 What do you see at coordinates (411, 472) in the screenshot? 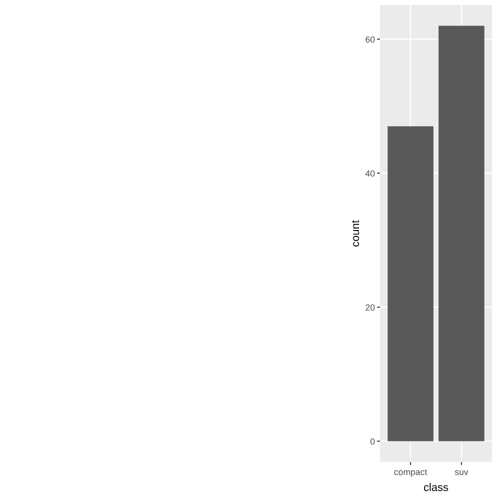
I see `x-tick-label: compact` at bounding box center [411, 472].